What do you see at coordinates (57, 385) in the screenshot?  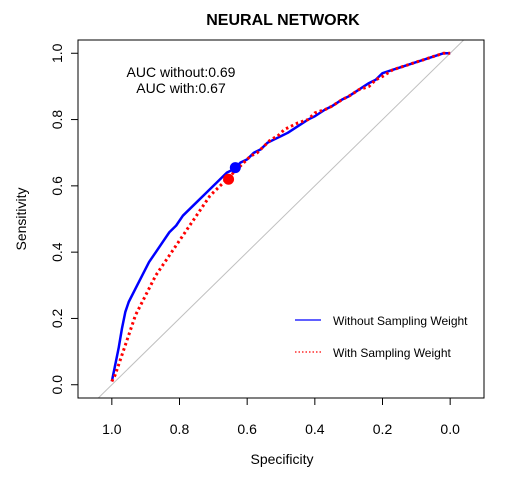 I see `y-tick-label: 0.0` at bounding box center [57, 385].